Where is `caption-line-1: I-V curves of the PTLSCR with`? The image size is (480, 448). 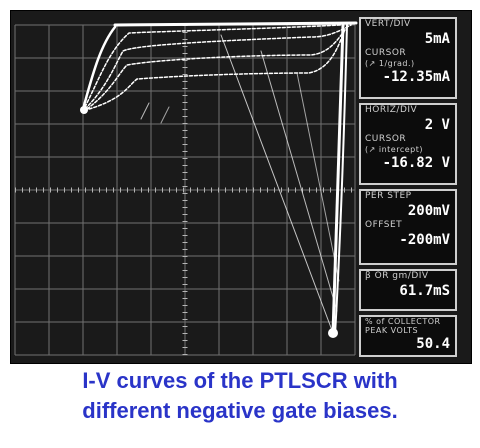 caption-line-1: I-V curves of the PTLSCR with is located at coordinates (240, 380).